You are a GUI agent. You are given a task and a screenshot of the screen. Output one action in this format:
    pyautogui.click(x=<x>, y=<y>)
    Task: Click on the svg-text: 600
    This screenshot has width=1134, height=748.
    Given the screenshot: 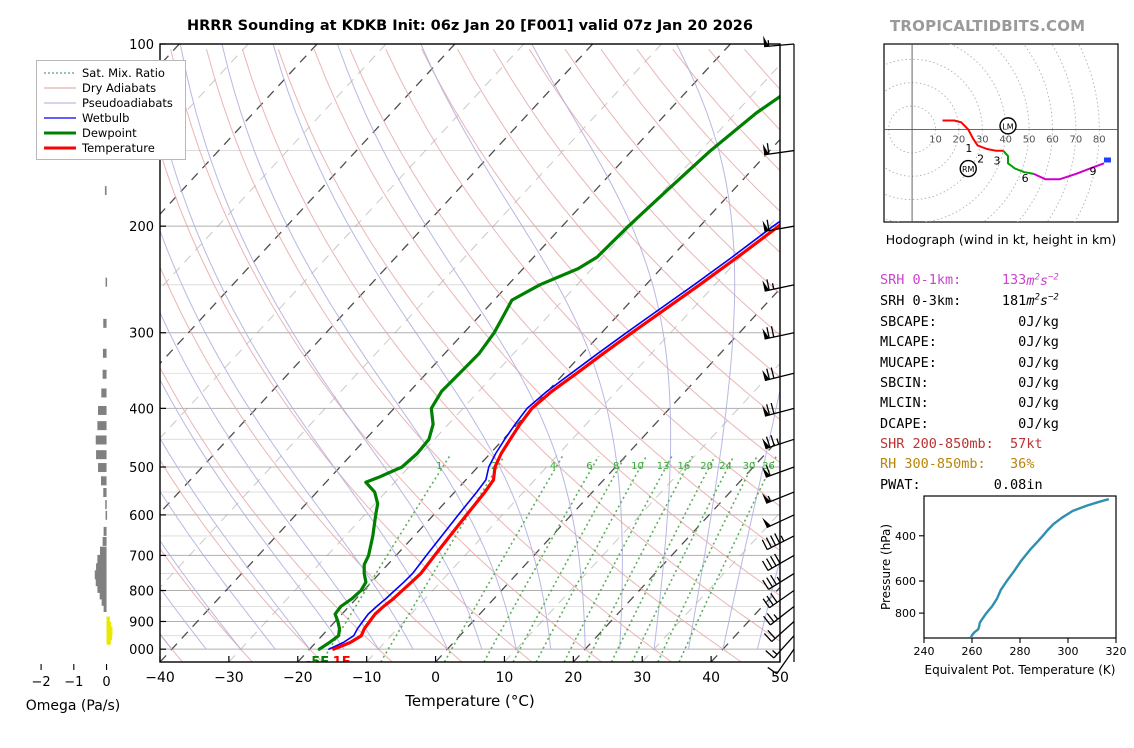 What is the action you would take?
    pyautogui.click(x=905, y=581)
    